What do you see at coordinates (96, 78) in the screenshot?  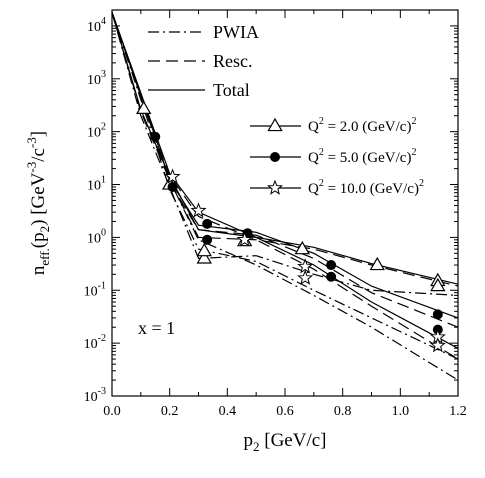 I see `y-tick-label: 10³` at bounding box center [96, 78].